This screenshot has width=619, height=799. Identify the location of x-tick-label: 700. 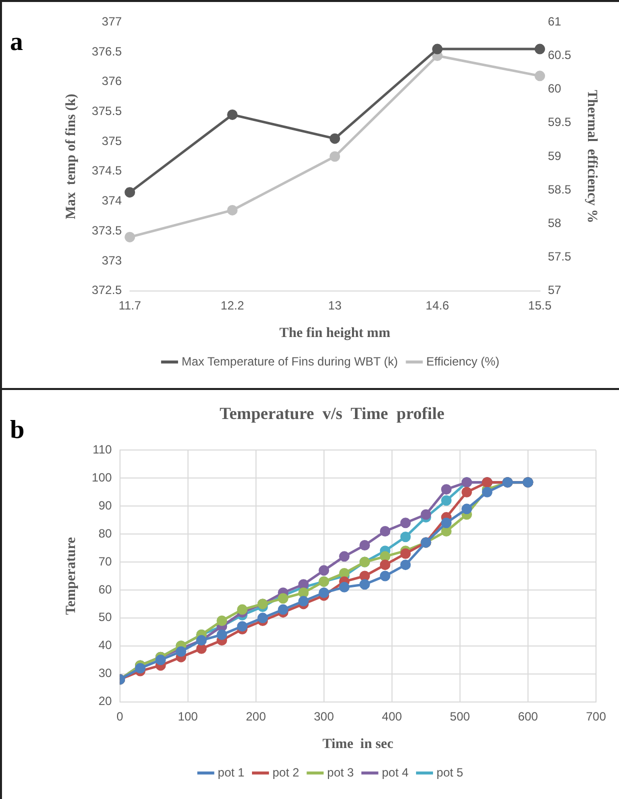
(596, 716).